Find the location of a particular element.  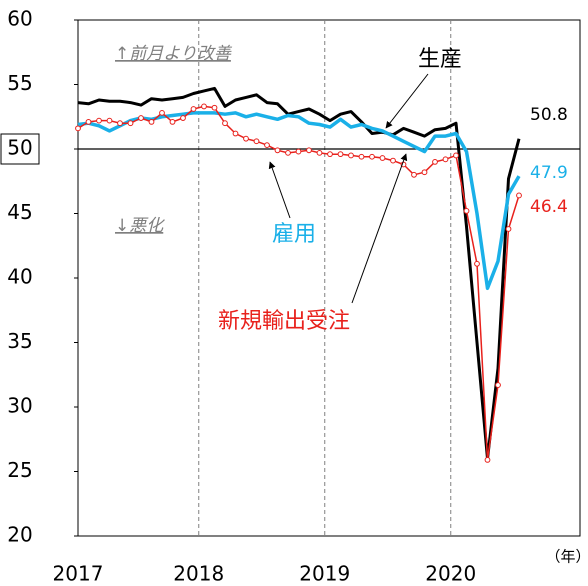

tick-box is located at coordinates (20, 149).